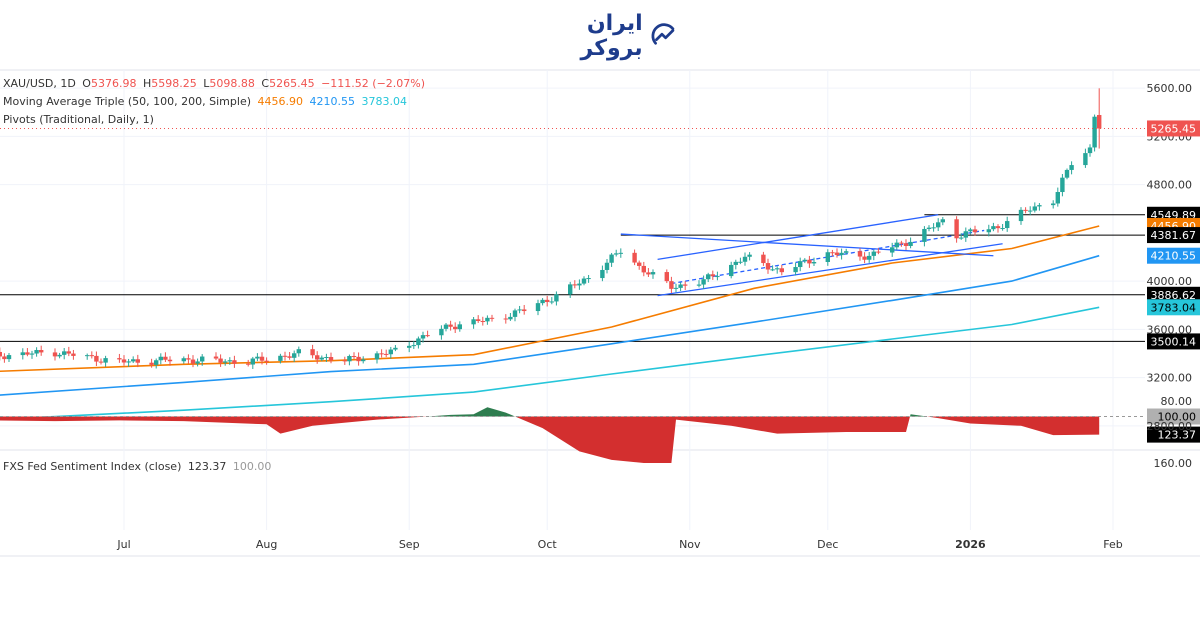 The image size is (1200, 628). Describe the element at coordinates (830, 270) in the screenshot. I see `trend-line-channel-bottom` at that location.